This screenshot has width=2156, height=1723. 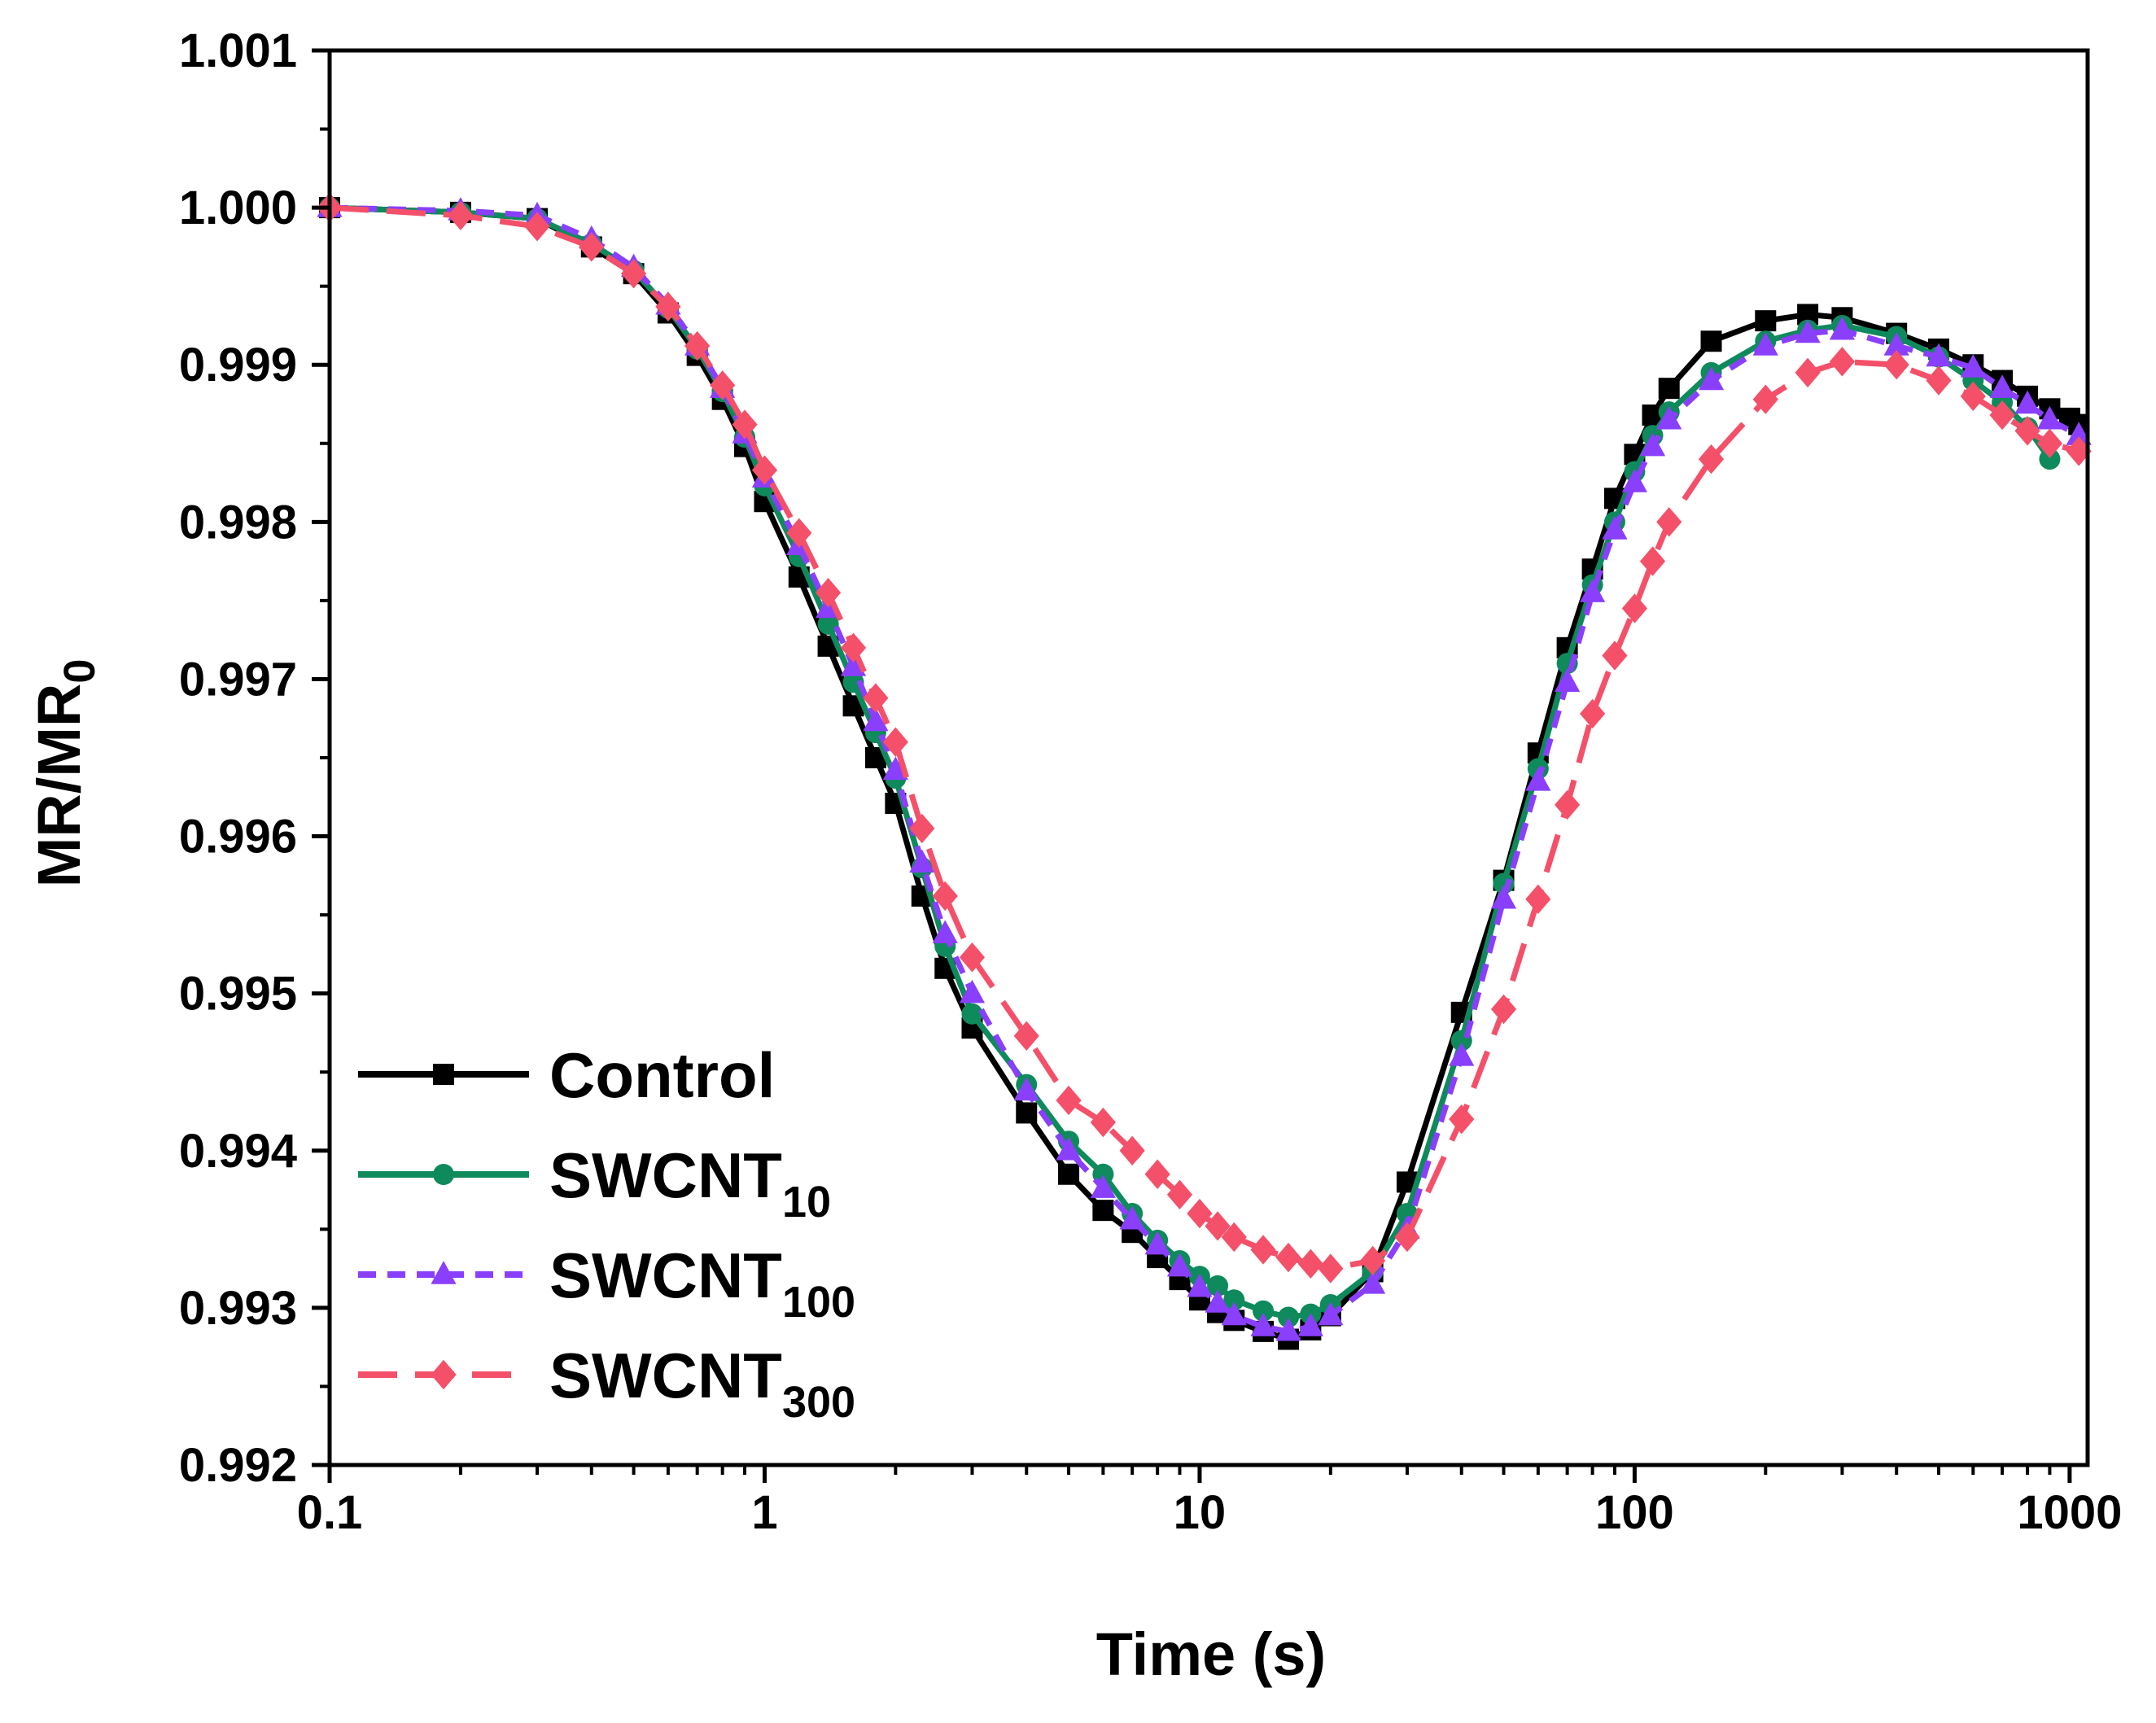 I want to click on legend-item: SWCNT100, so click(x=606, y=1283).